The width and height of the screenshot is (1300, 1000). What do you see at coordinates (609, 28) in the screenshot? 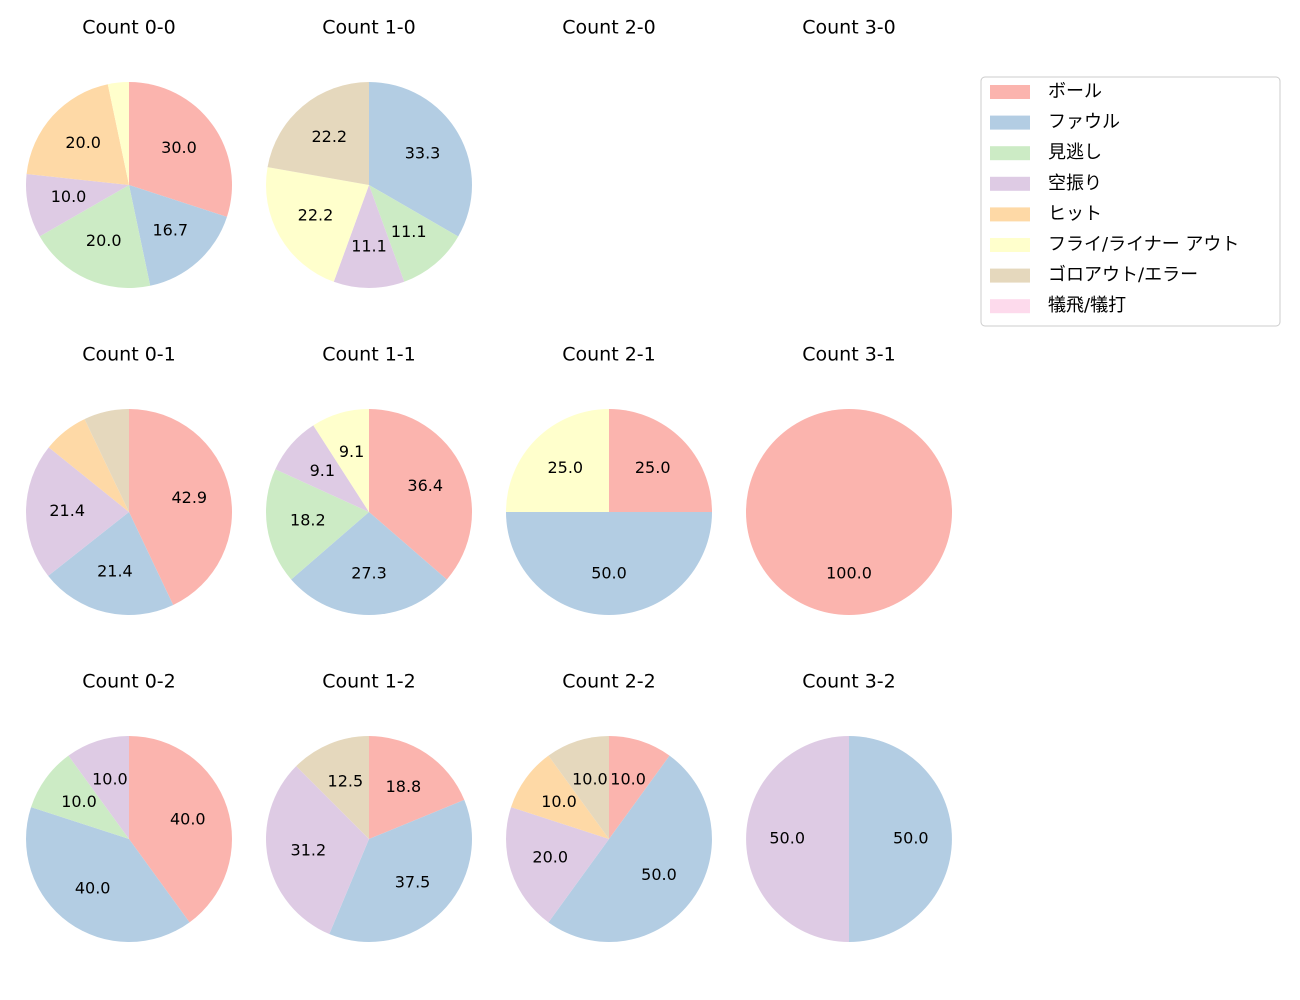
I see `chart-title: Count 2-0` at bounding box center [609, 28].